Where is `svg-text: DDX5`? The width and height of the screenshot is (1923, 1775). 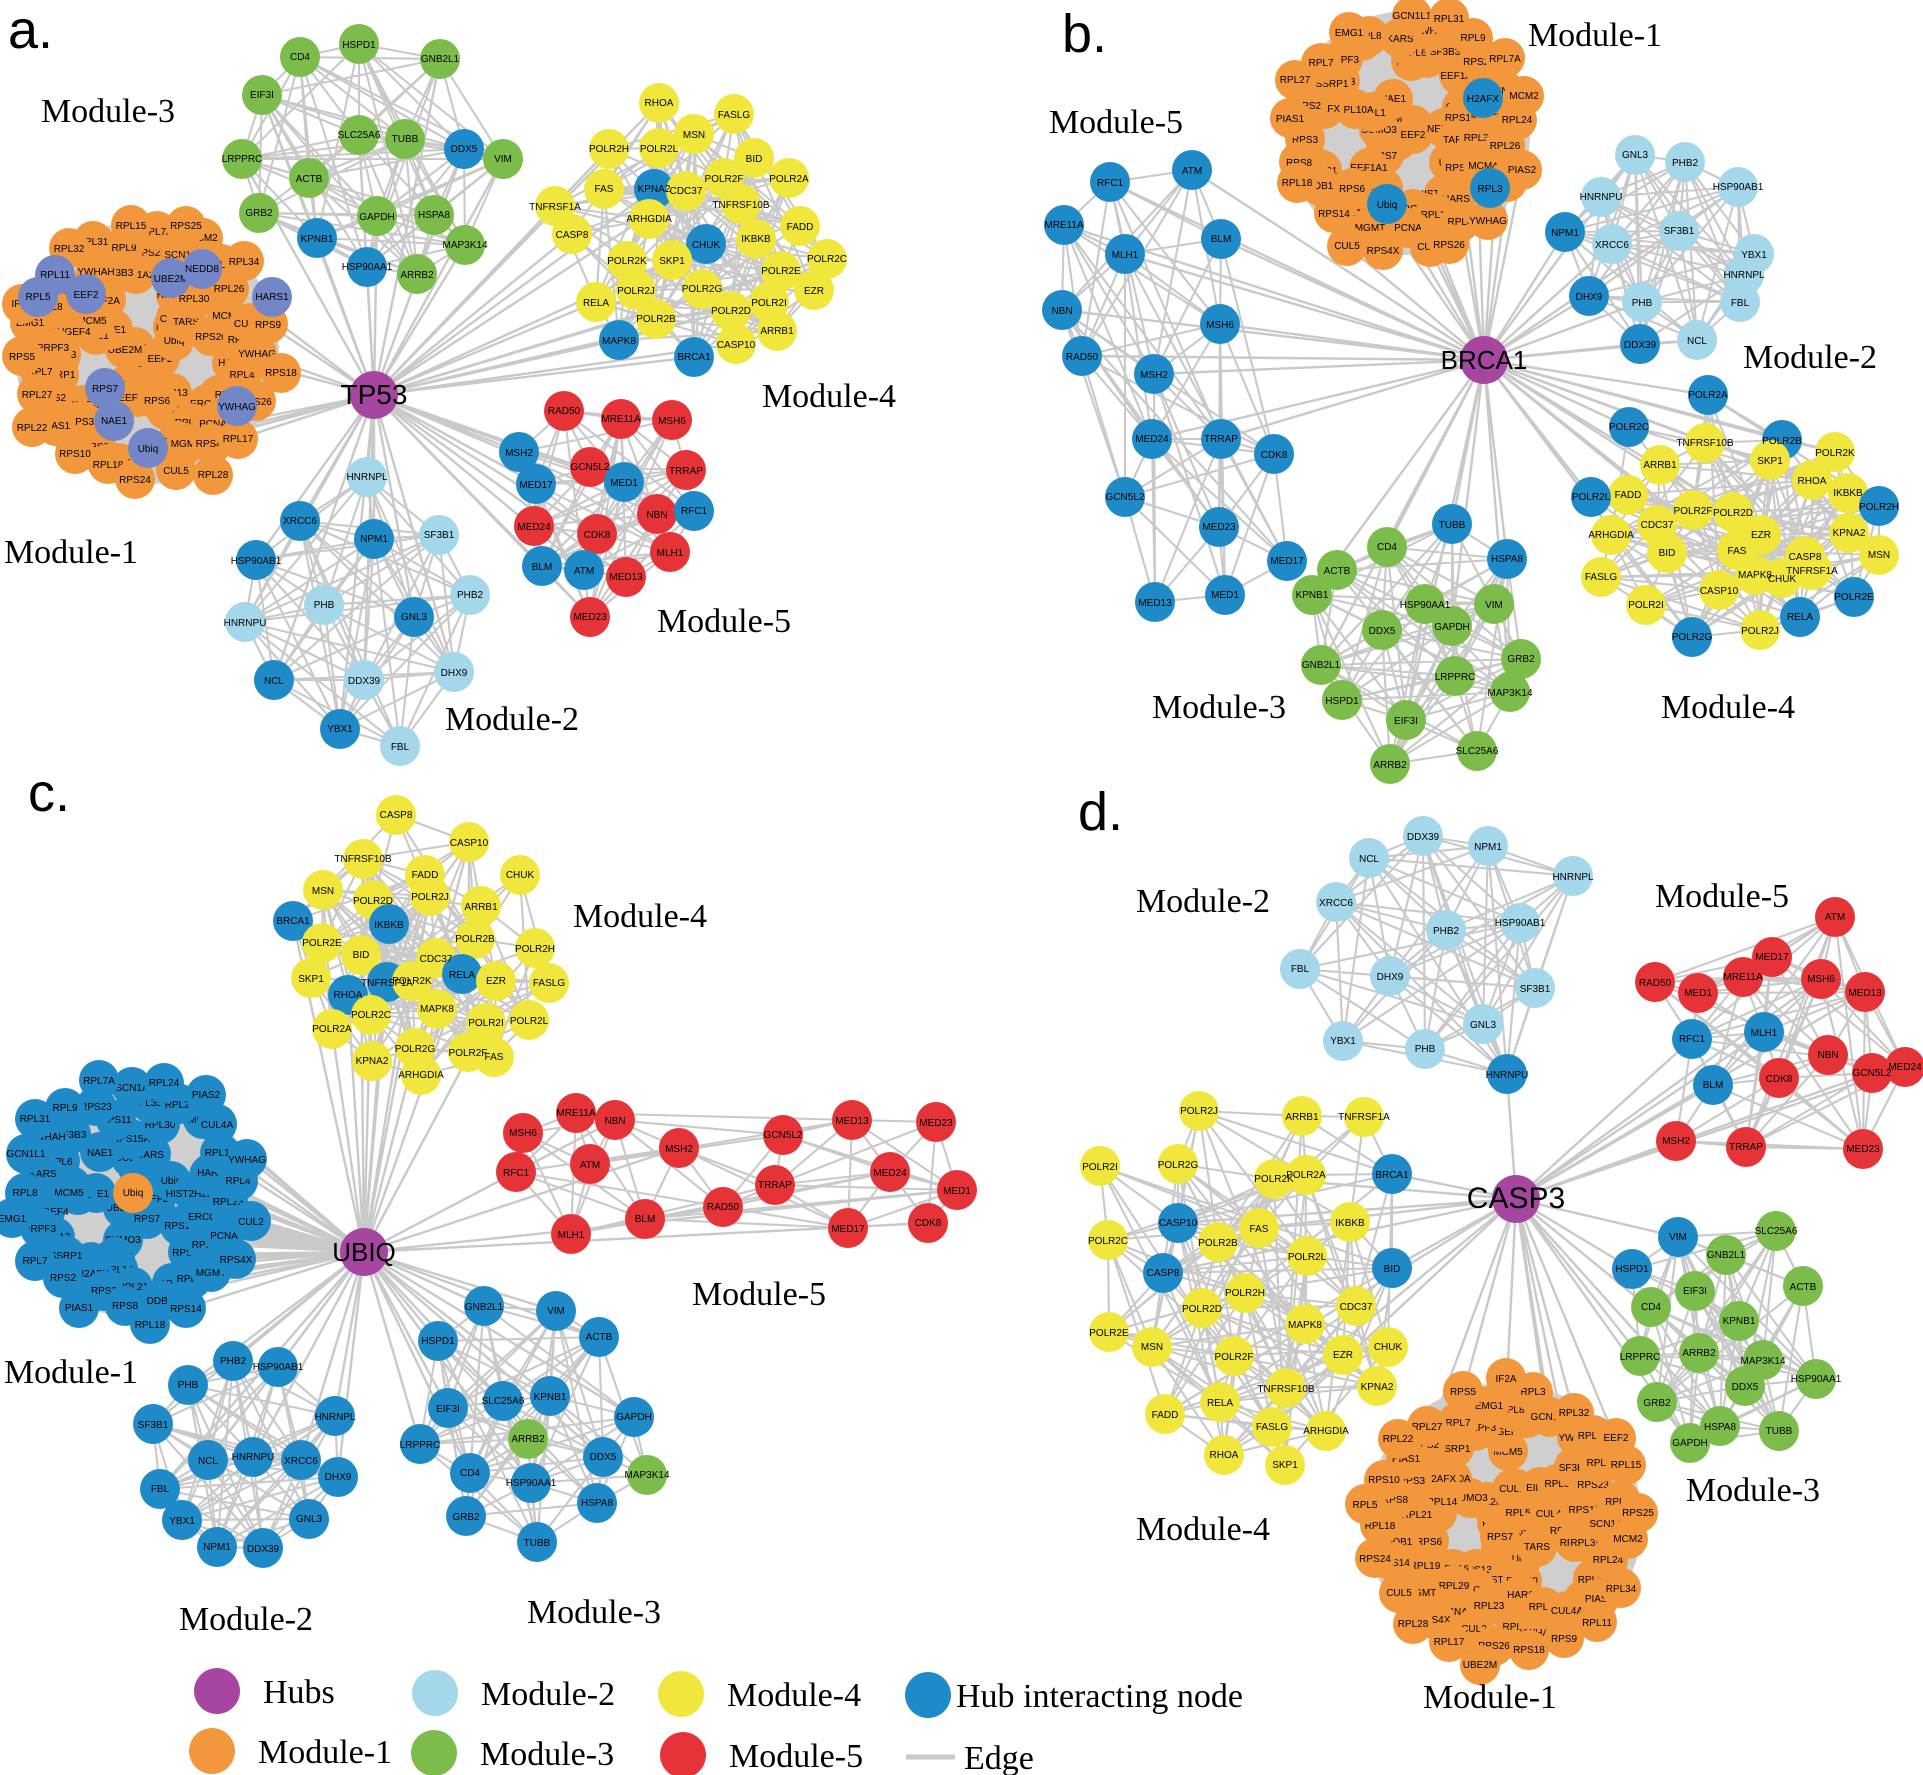 svg-text: DDX5 is located at coordinates (1745, 1387).